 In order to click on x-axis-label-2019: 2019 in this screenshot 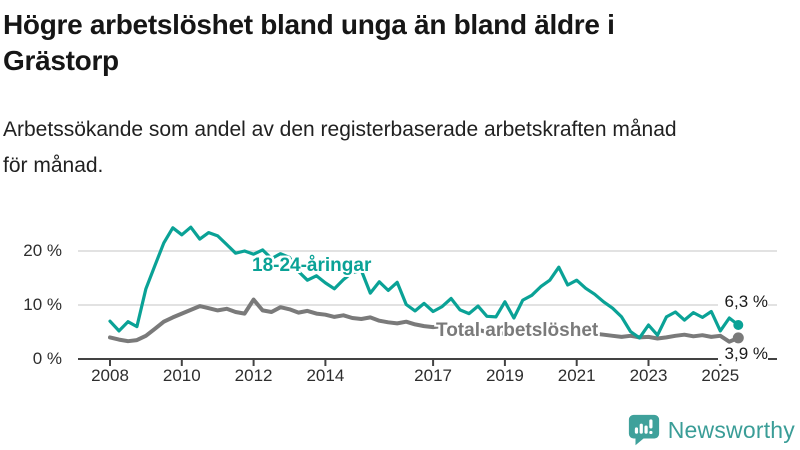, I will do `click(504, 375)`.